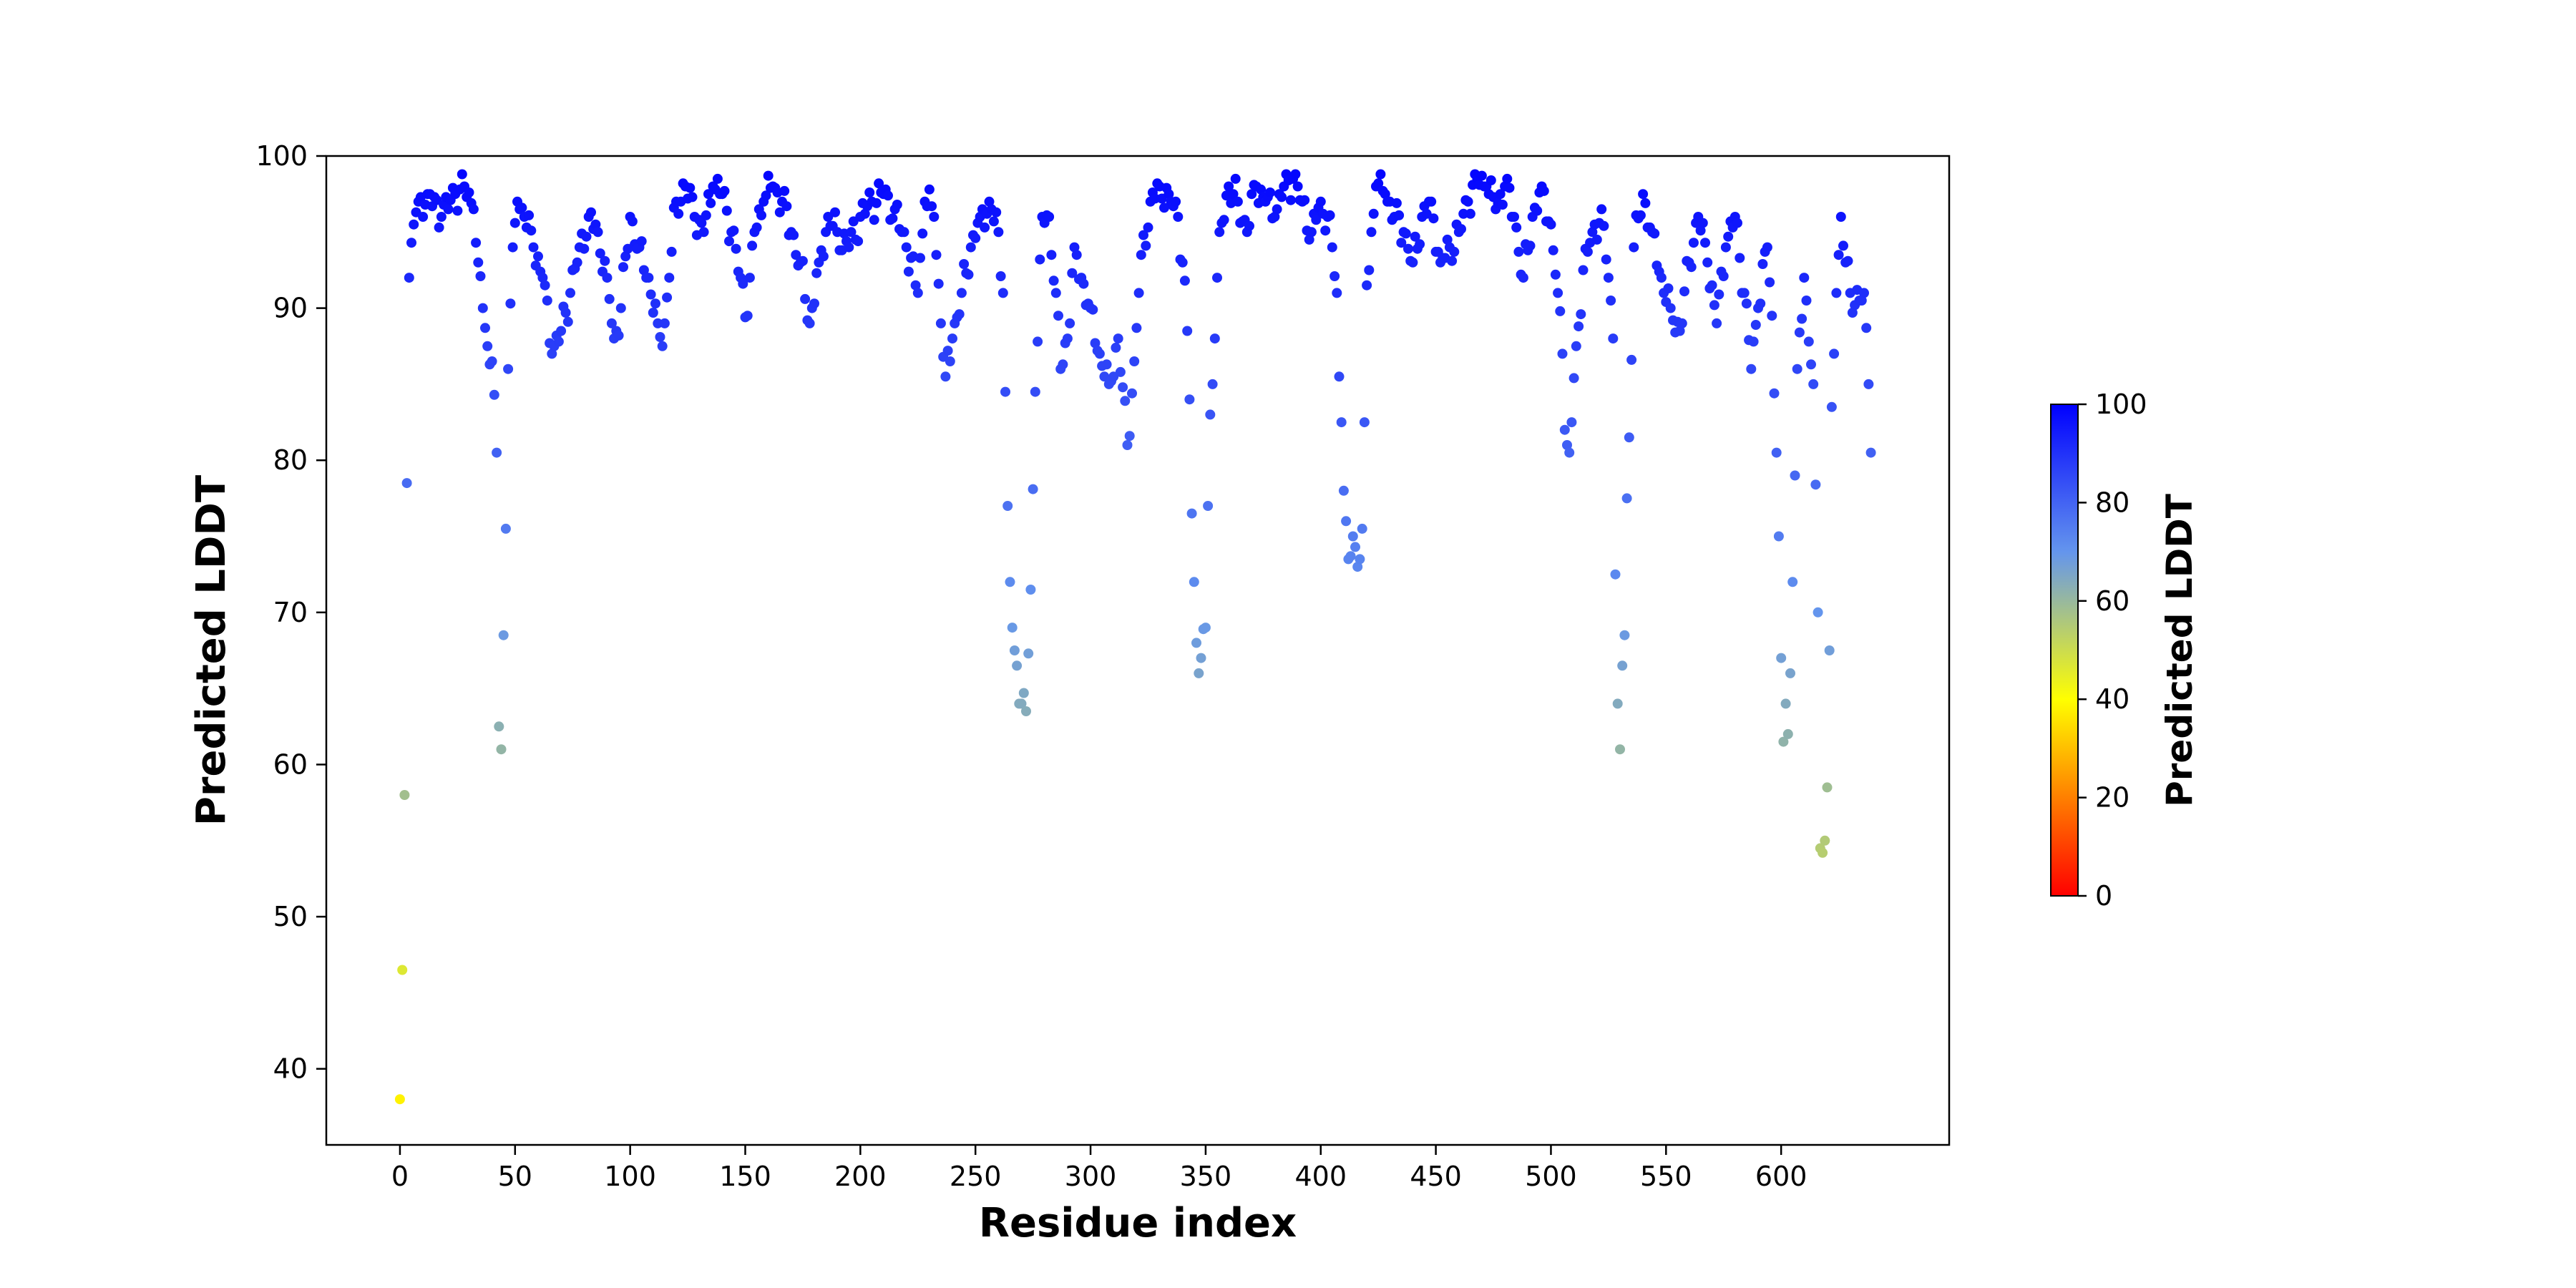 Image resolution: width=2576 pixels, height=1288 pixels. I want to click on x-tick-label: 600, so click(1781, 1176).